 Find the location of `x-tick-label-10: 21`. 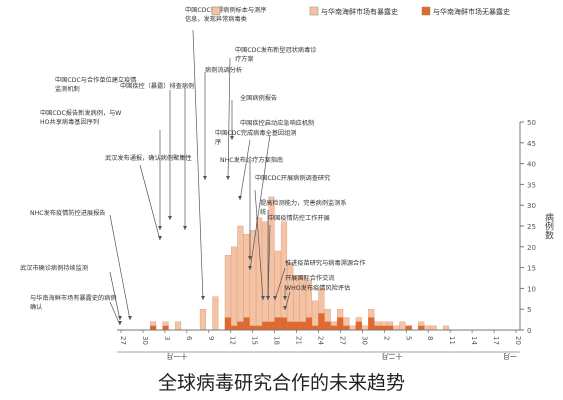

x-tick-label-10: 21 is located at coordinates (299, 340).